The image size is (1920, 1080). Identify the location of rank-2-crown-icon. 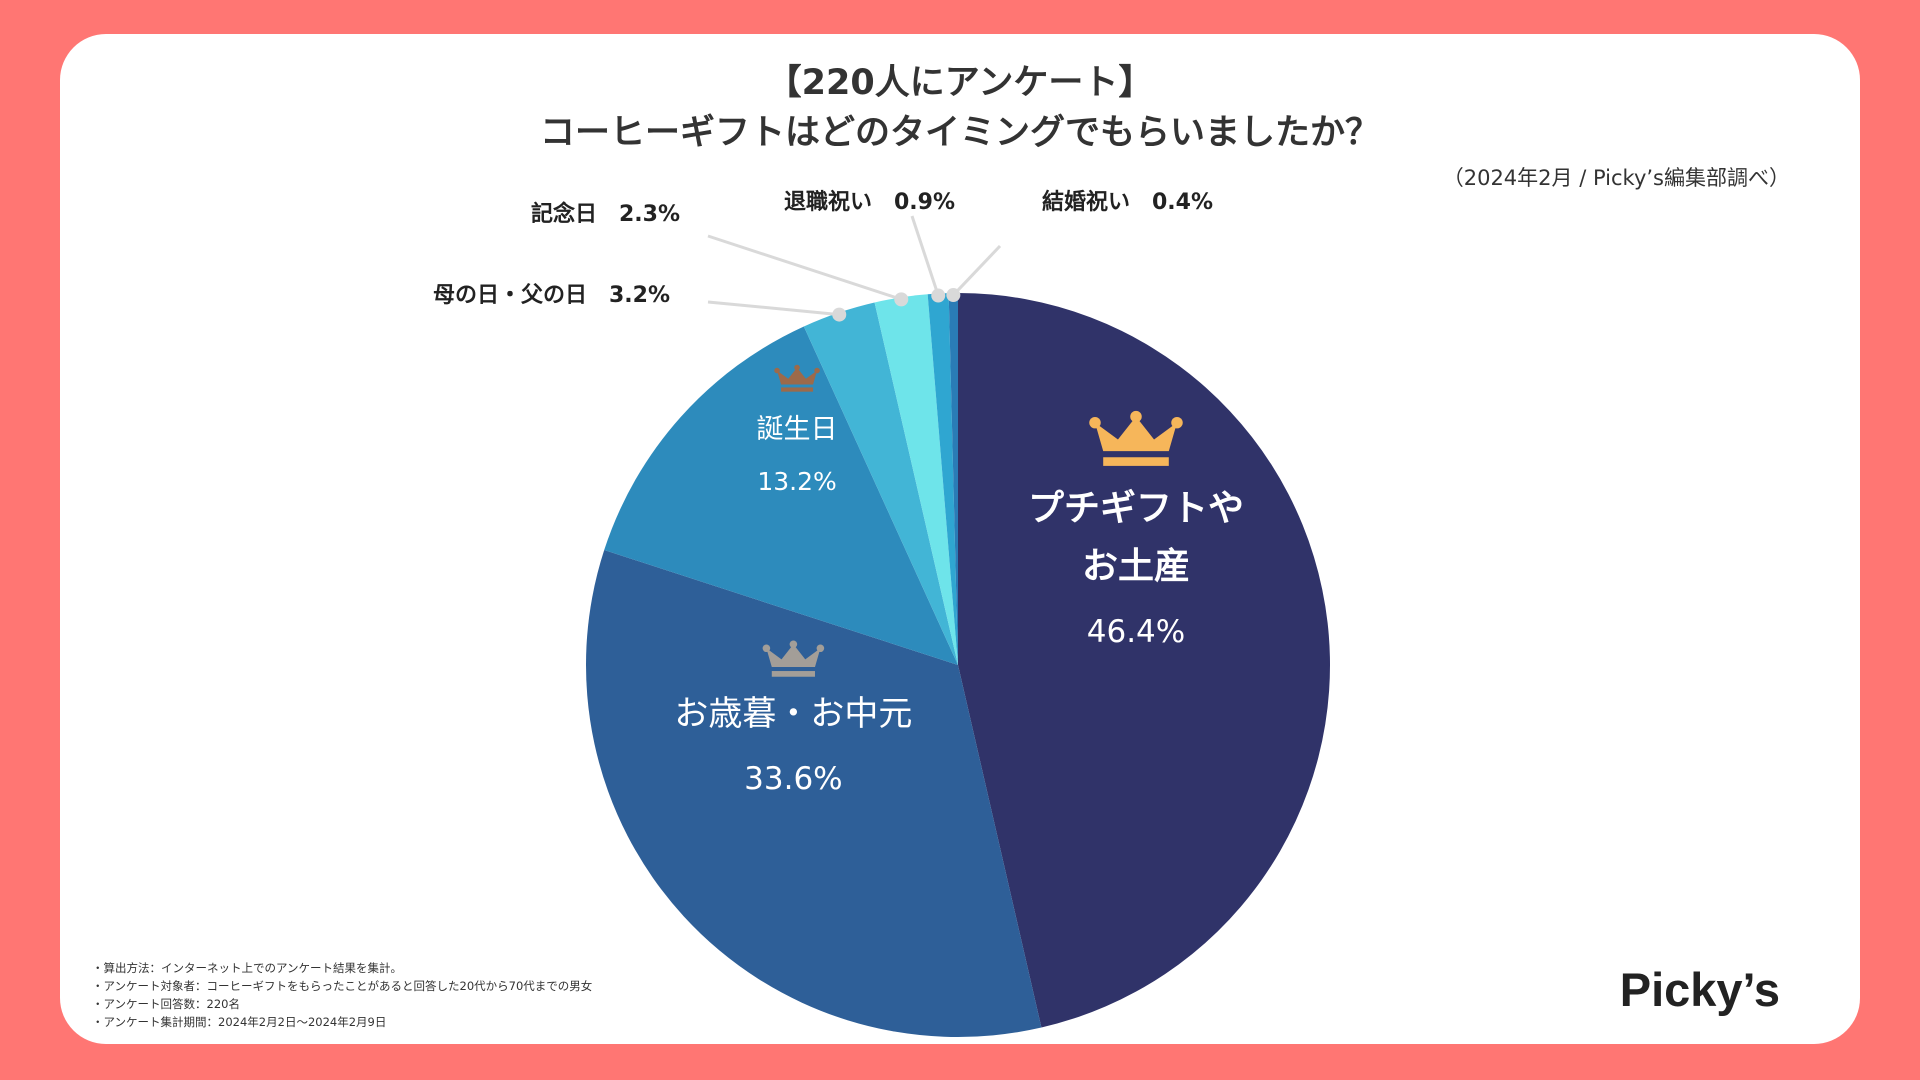
(793, 658).